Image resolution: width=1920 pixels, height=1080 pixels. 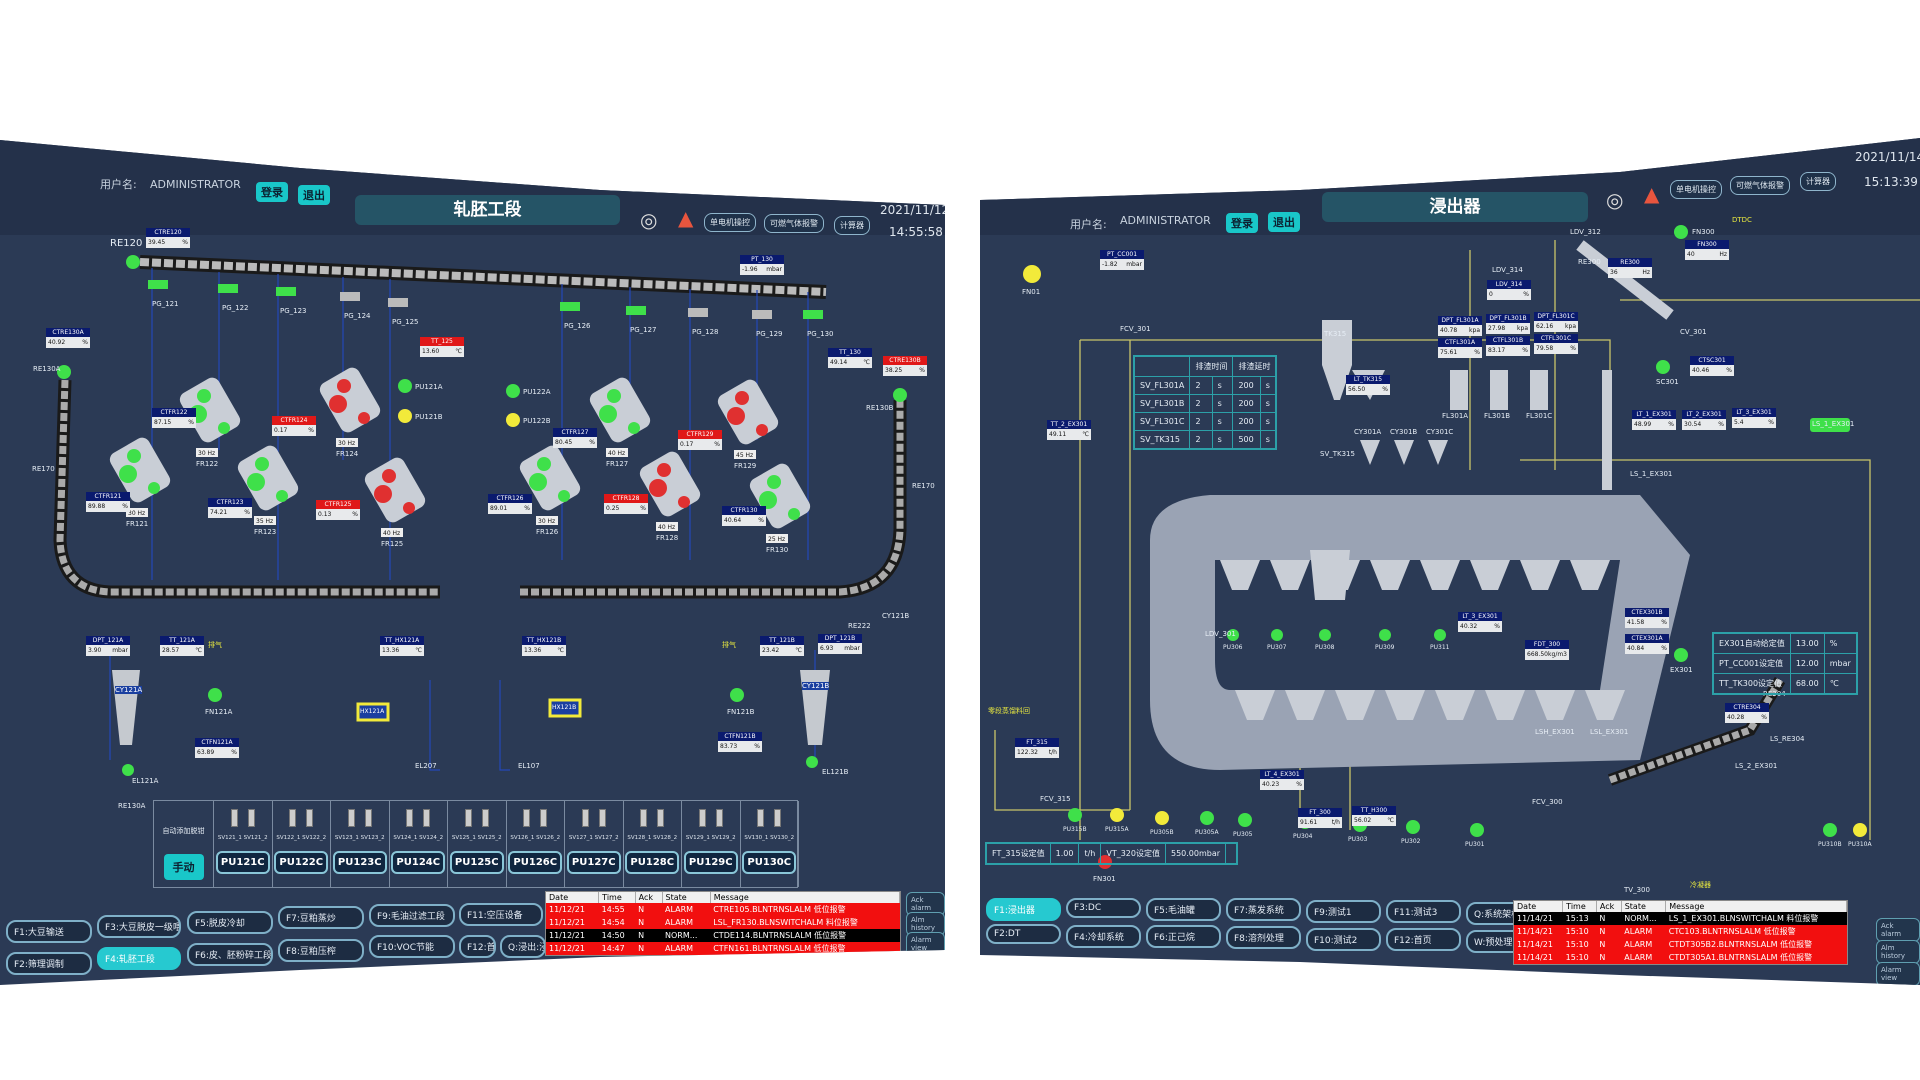 I want to click on alarm-column-header: Time, so click(x=617, y=897).